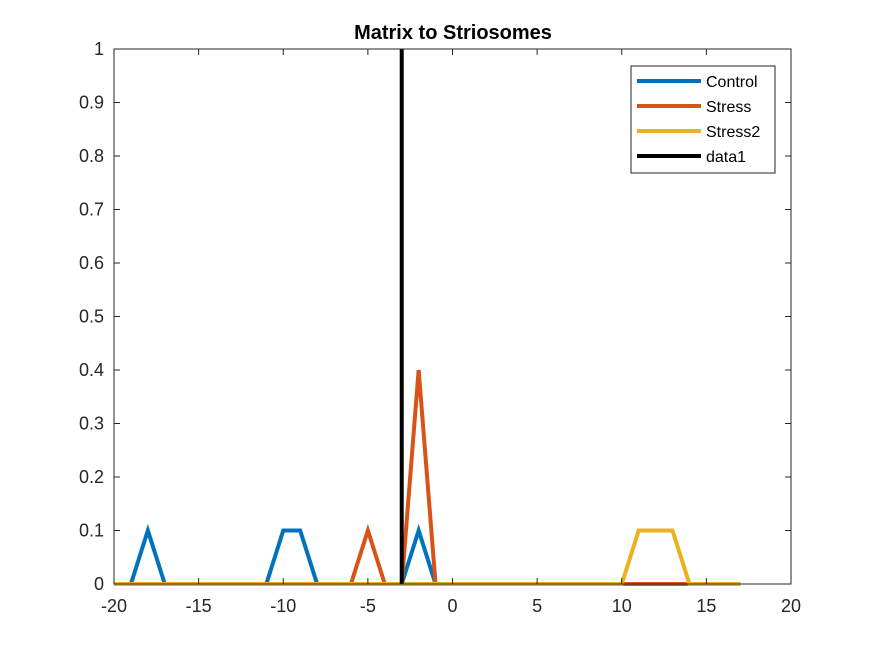 The height and width of the screenshot is (656, 875). What do you see at coordinates (91, 317) in the screenshot?
I see `y-tick-label: 0.5` at bounding box center [91, 317].